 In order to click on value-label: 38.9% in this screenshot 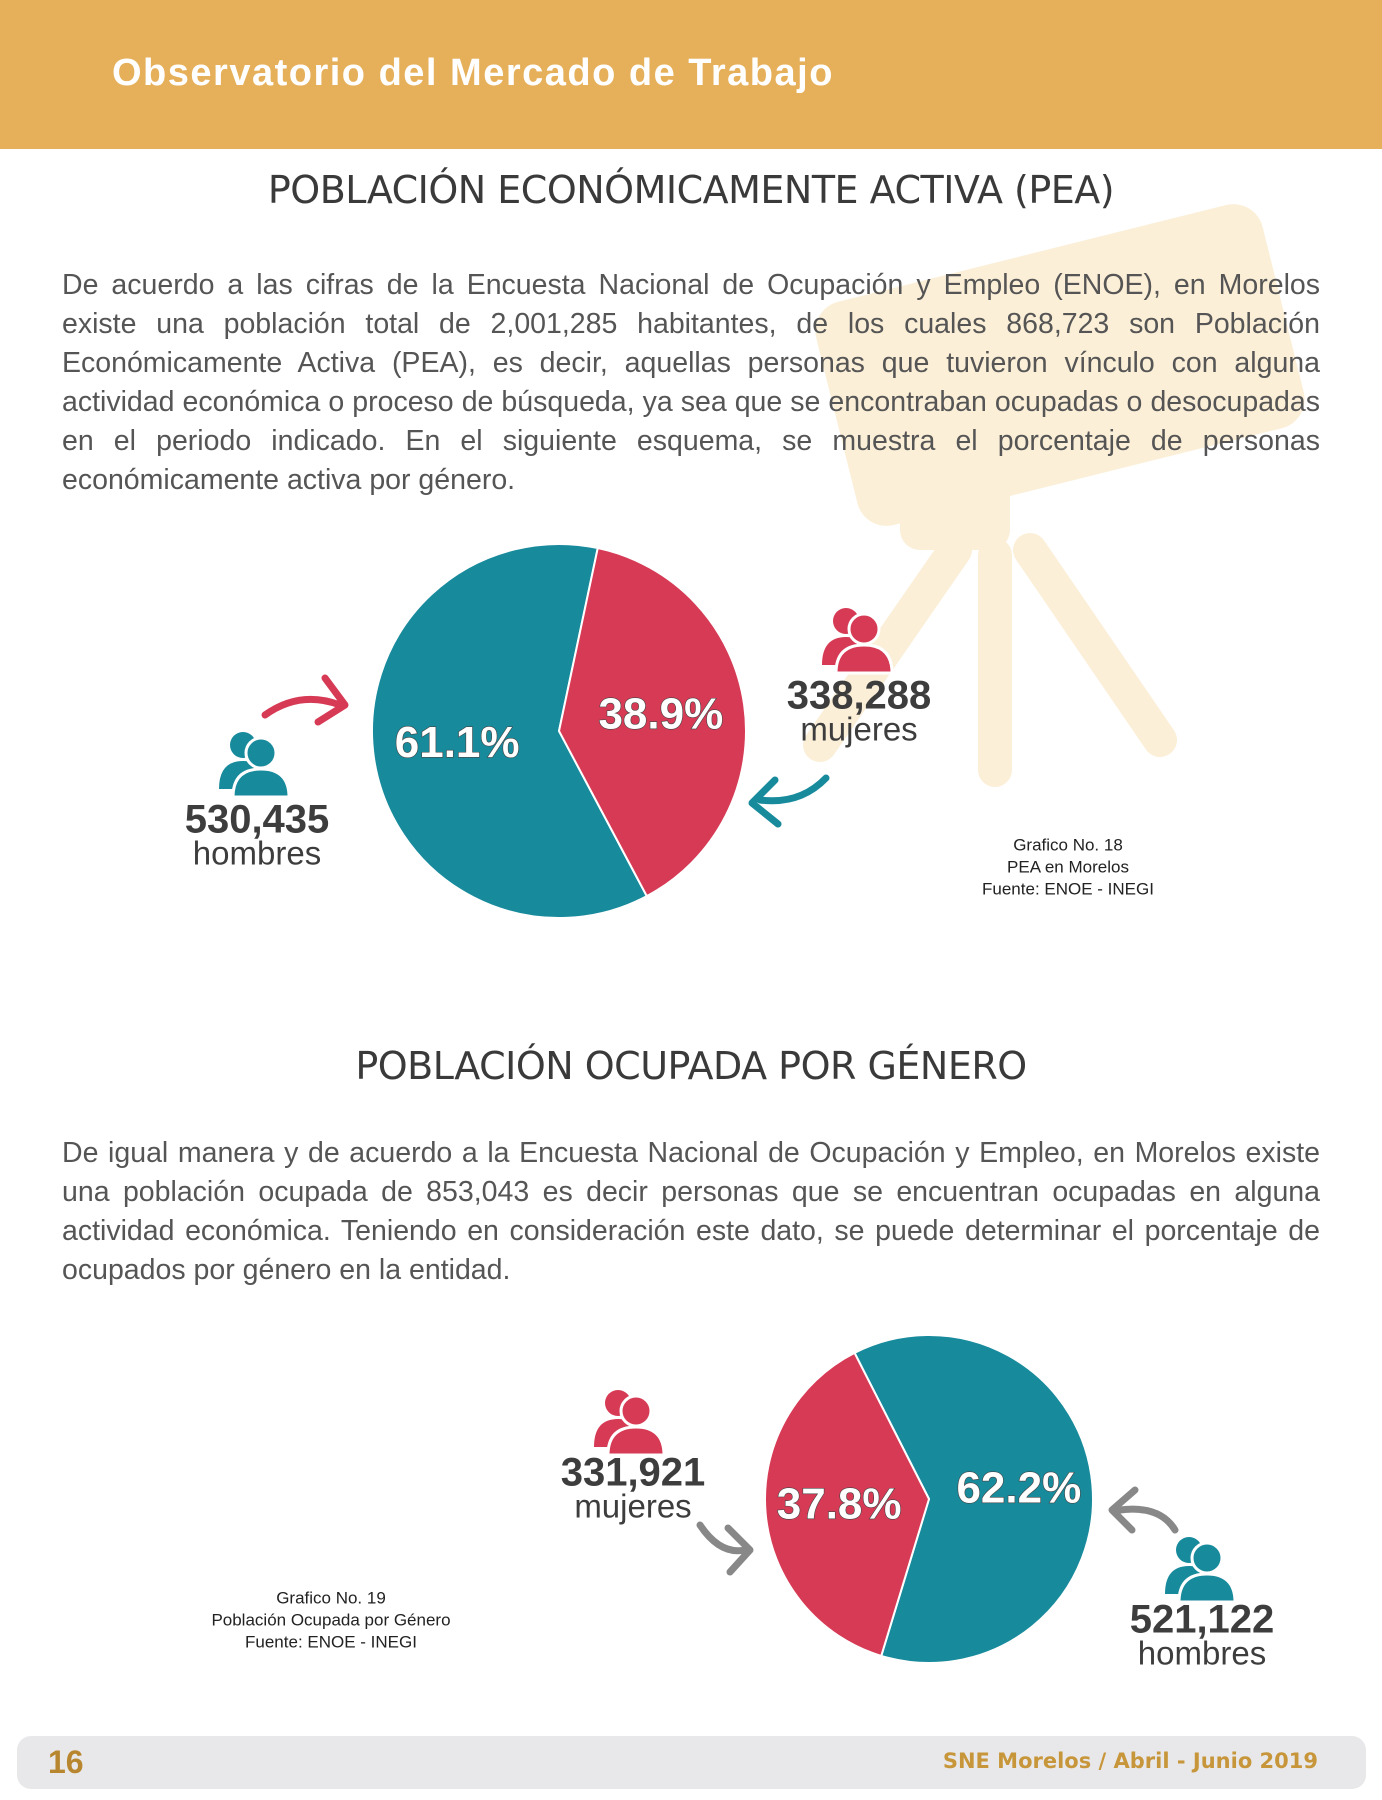, I will do `click(660, 713)`.